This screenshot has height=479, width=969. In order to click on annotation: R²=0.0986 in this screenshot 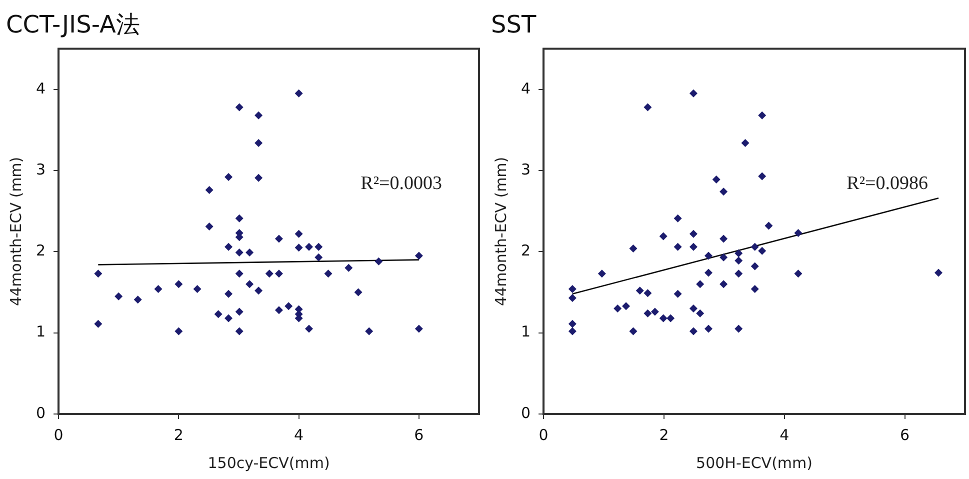, I will do `click(887, 183)`.